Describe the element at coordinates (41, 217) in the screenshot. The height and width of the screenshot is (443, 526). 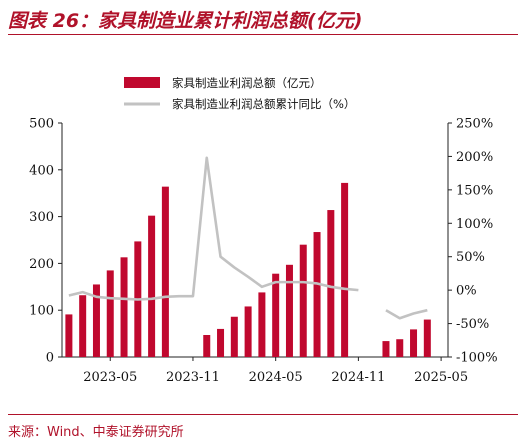
I see `left-tick-label: 300` at that location.